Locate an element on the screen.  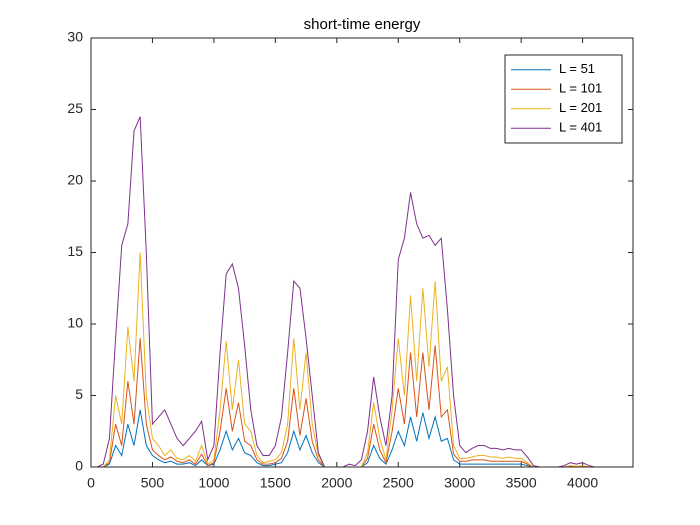
x-tick-label: 1000 is located at coordinates (213, 483).